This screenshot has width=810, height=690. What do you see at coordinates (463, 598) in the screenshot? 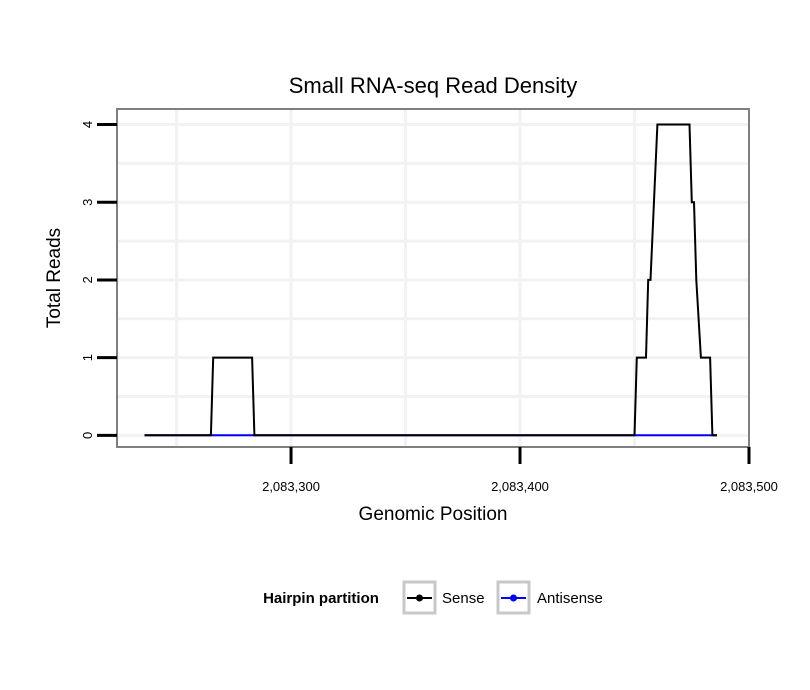
I see `legend-label-sense: Sense` at bounding box center [463, 598].